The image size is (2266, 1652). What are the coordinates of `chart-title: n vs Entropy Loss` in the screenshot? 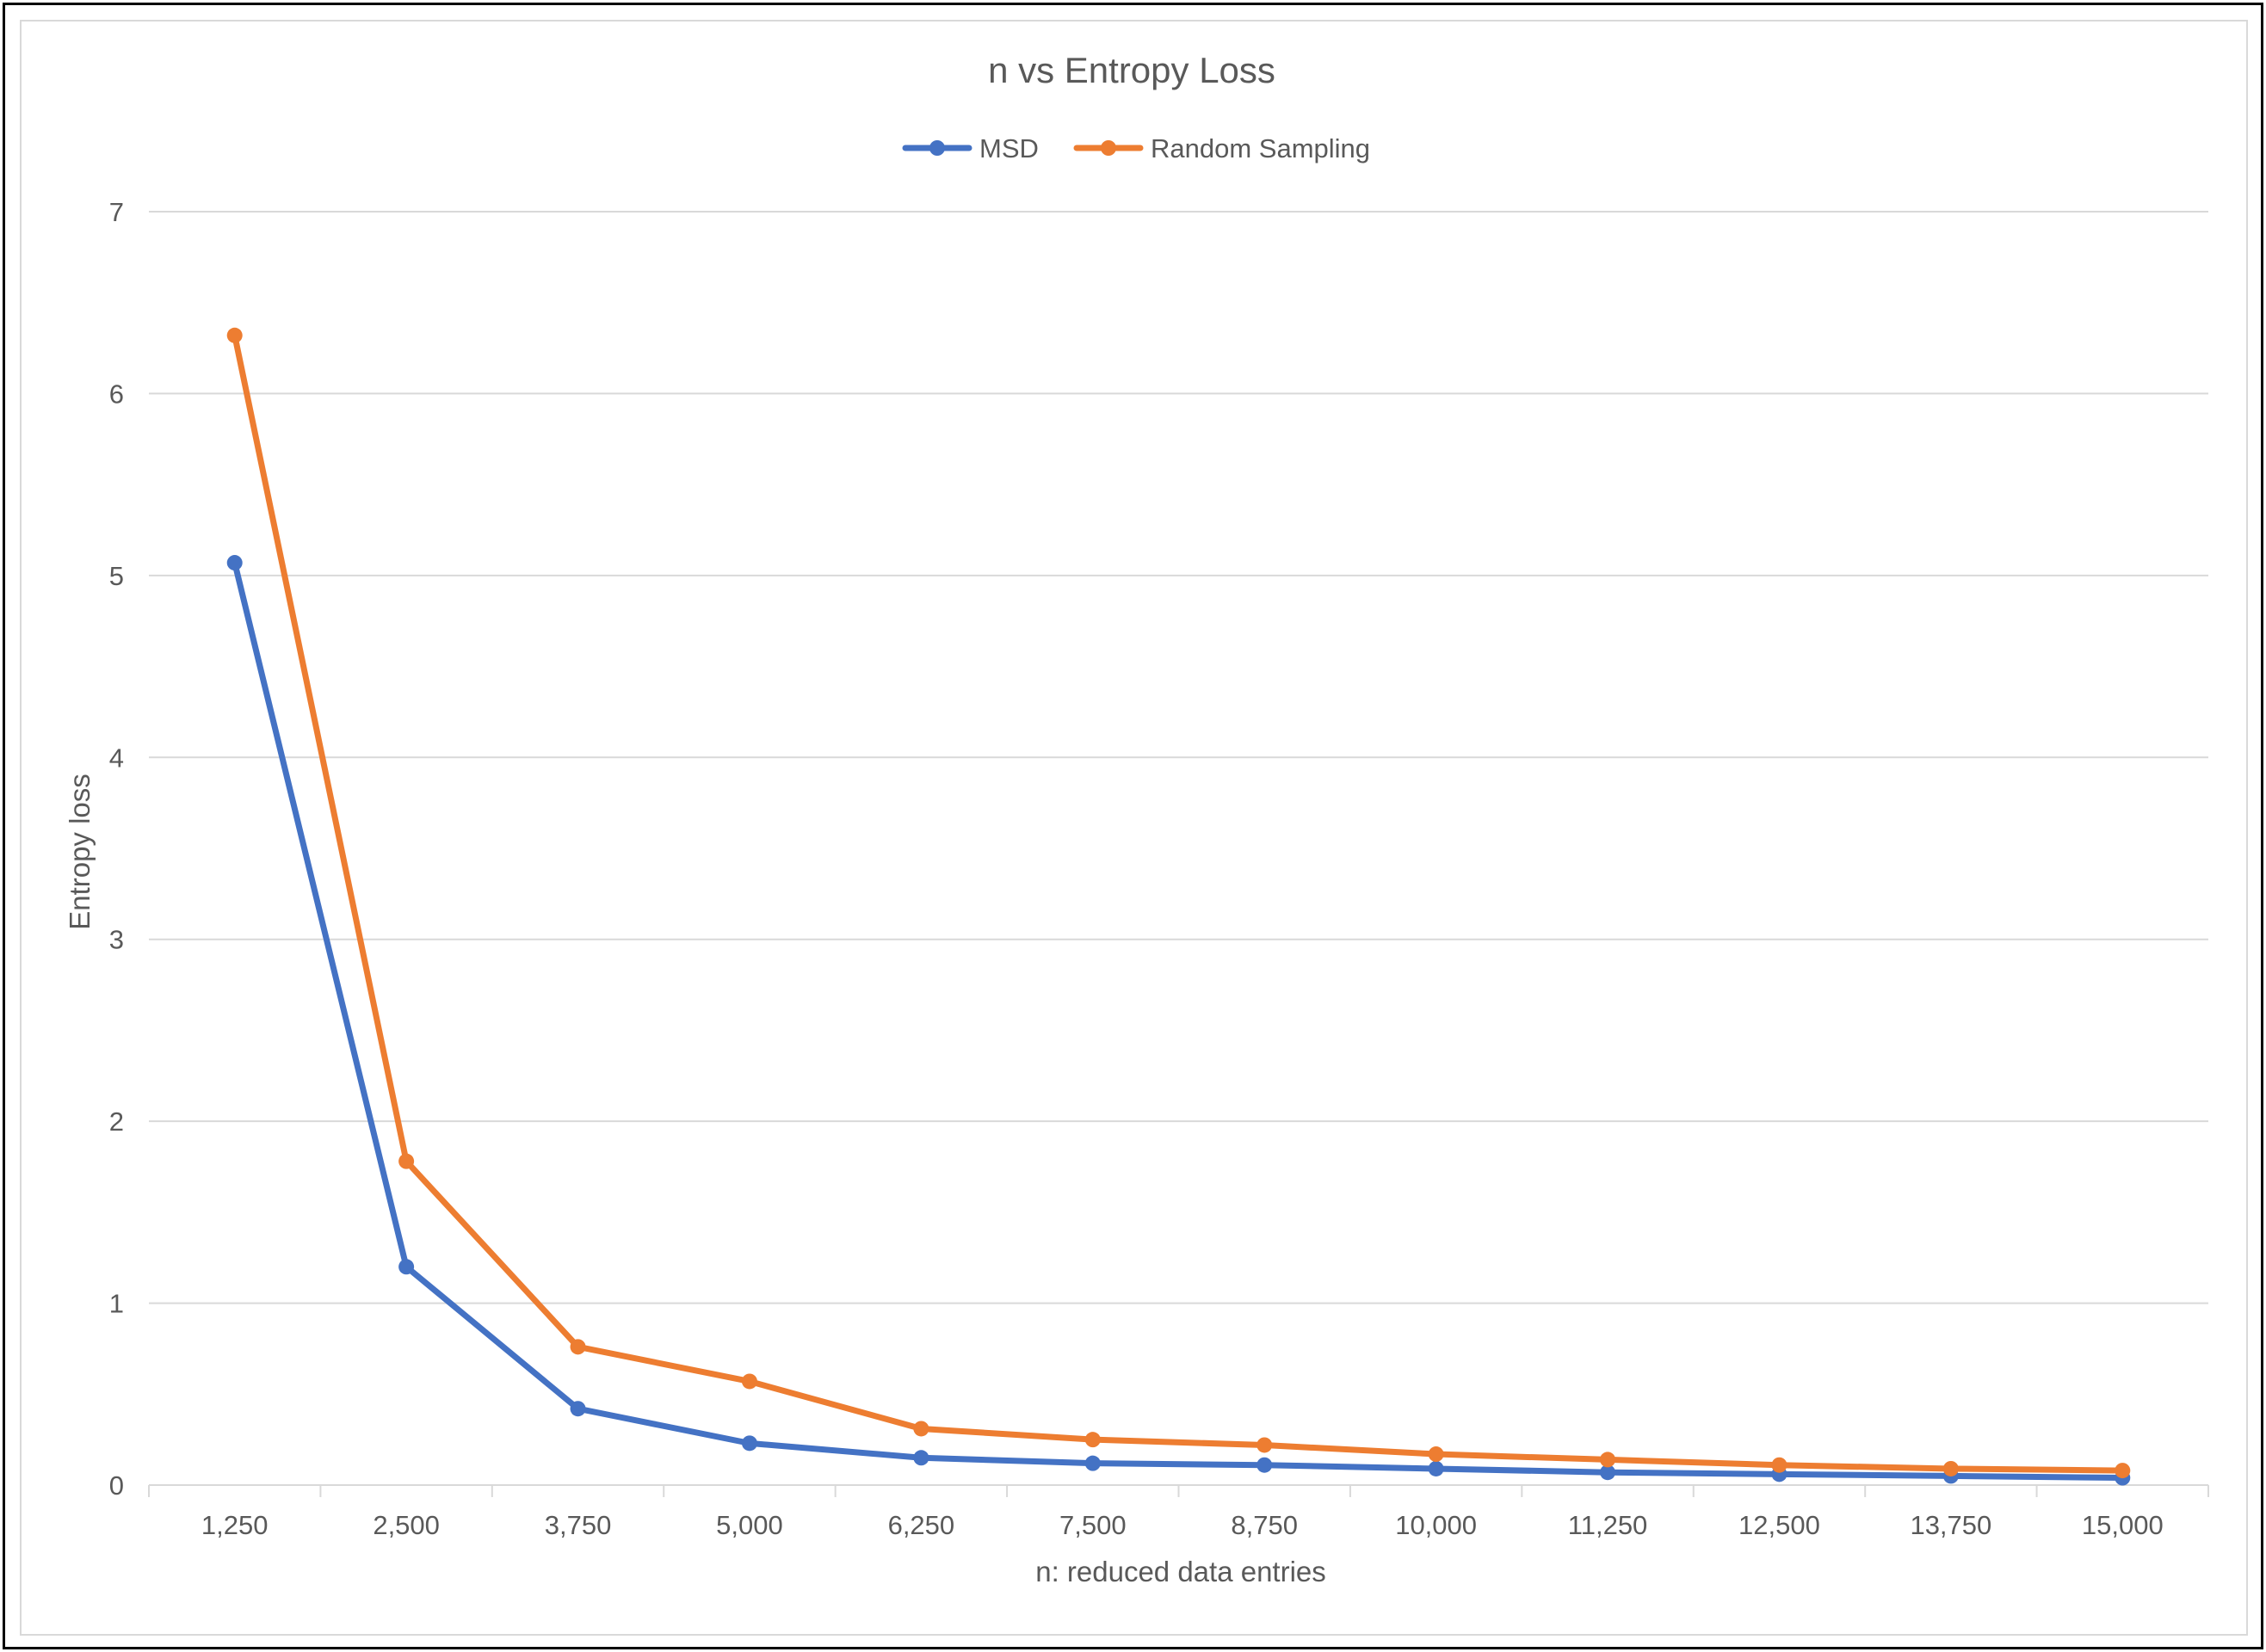 It's located at (1131, 70).